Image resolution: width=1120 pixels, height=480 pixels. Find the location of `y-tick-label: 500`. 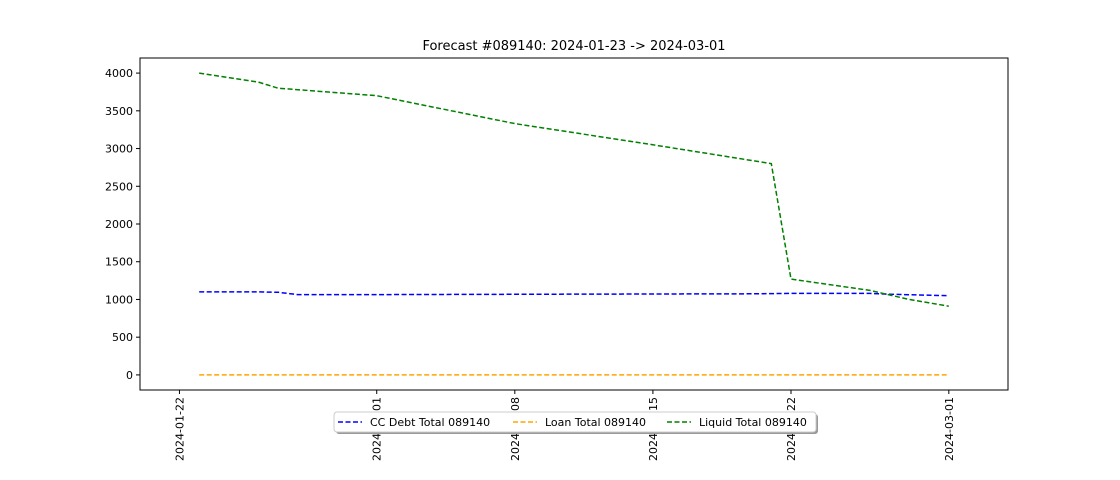

y-tick-label: 500 is located at coordinates (122, 337).